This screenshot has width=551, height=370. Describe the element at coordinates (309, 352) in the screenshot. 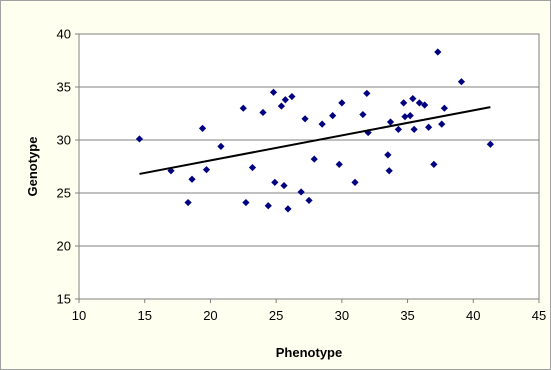

I see `x-axis-title: Phenotype` at that location.